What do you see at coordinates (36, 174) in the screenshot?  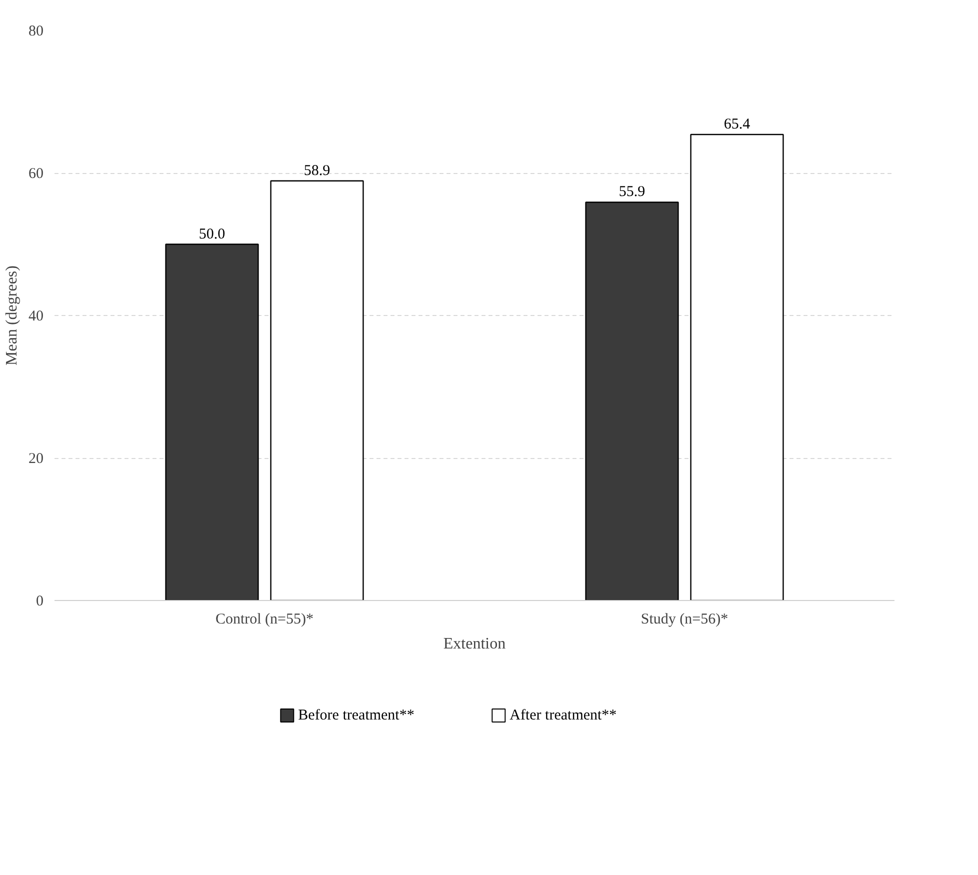 I see `y-tick-label: 60` at bounding box center [36, 174].